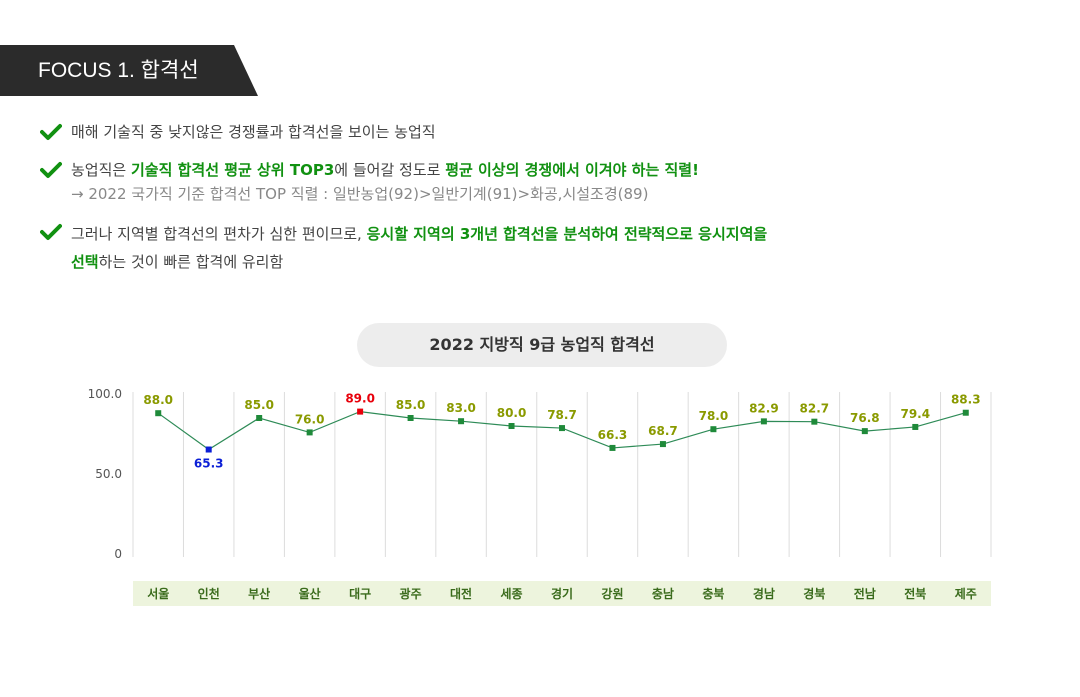 This screenshot has height=697, width=1080. Describe the element at coordinates (101, 170) in the screenshot. I see `bullet-text-part: 농업직은` at that location.